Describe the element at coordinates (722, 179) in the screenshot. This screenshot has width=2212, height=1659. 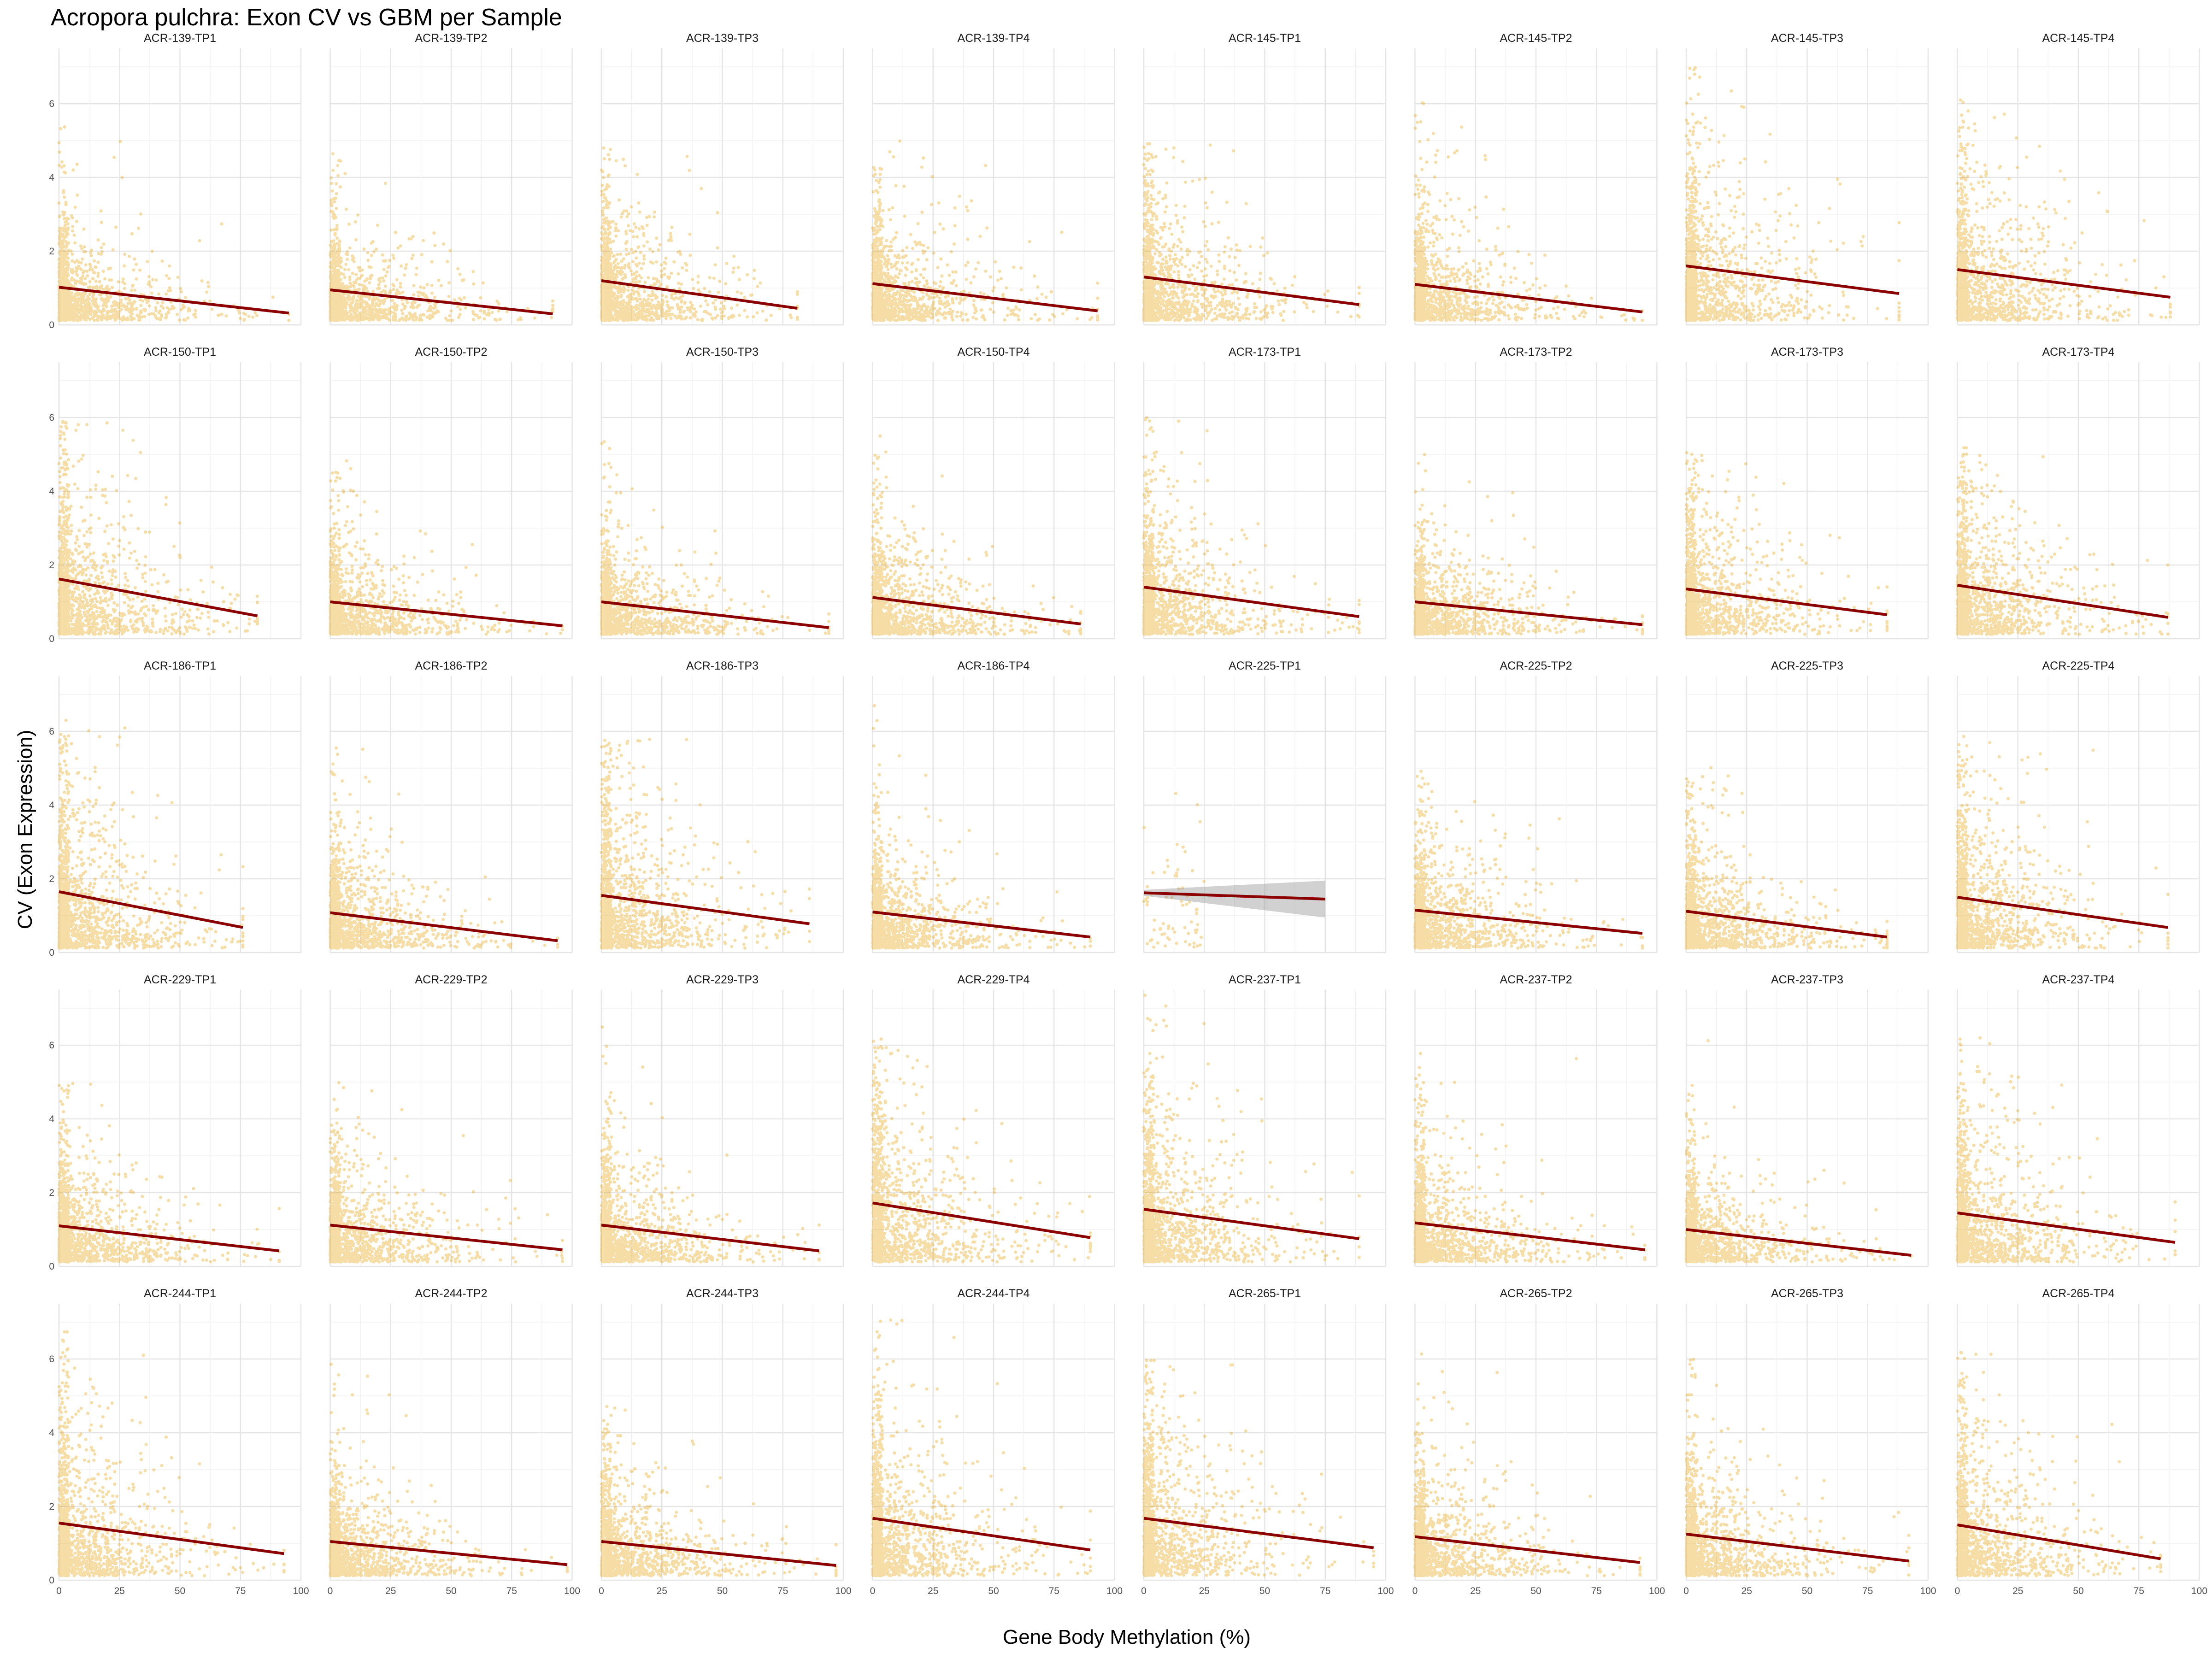
I see `facet-panel: ACR-139-TP3` at that location.